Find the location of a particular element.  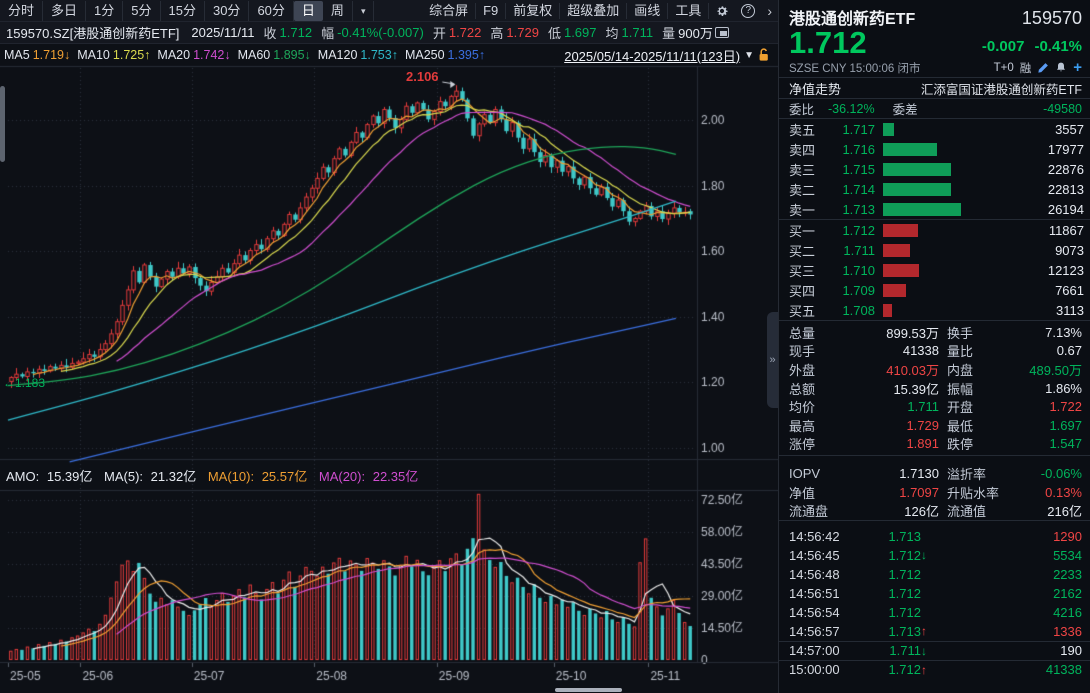

ask-row: 卖四 1.716 17977 is located at coordinates (934, 149).